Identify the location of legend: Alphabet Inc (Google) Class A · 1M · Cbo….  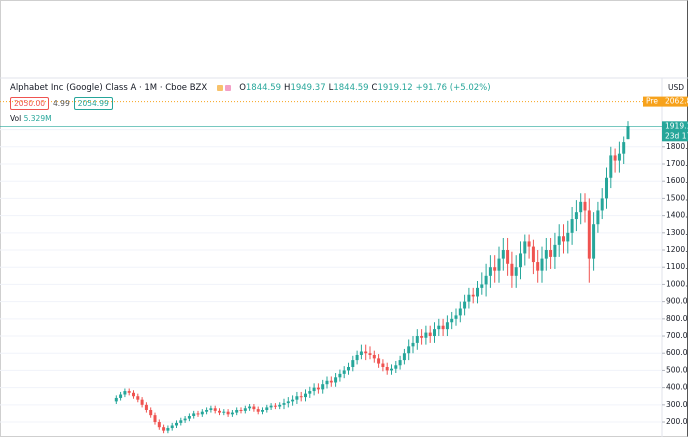
(252, 88).